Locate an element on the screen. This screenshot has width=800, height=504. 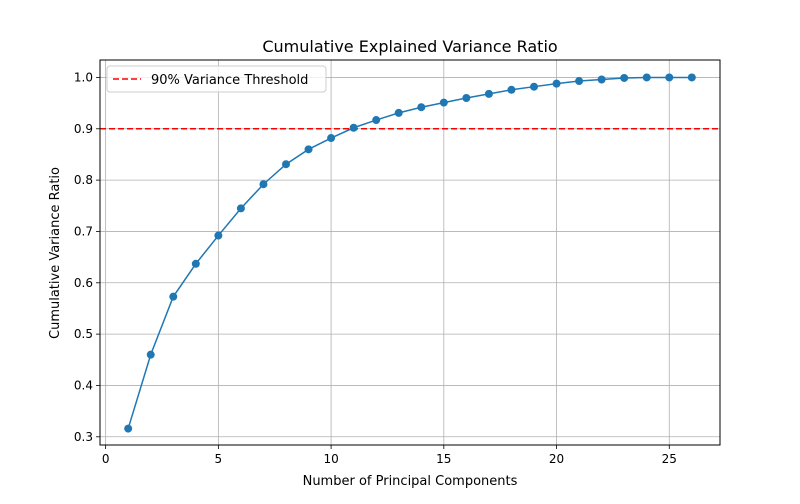
y-axis-label: Cumulative Variance Ratio is located at coordinates (55, 253).